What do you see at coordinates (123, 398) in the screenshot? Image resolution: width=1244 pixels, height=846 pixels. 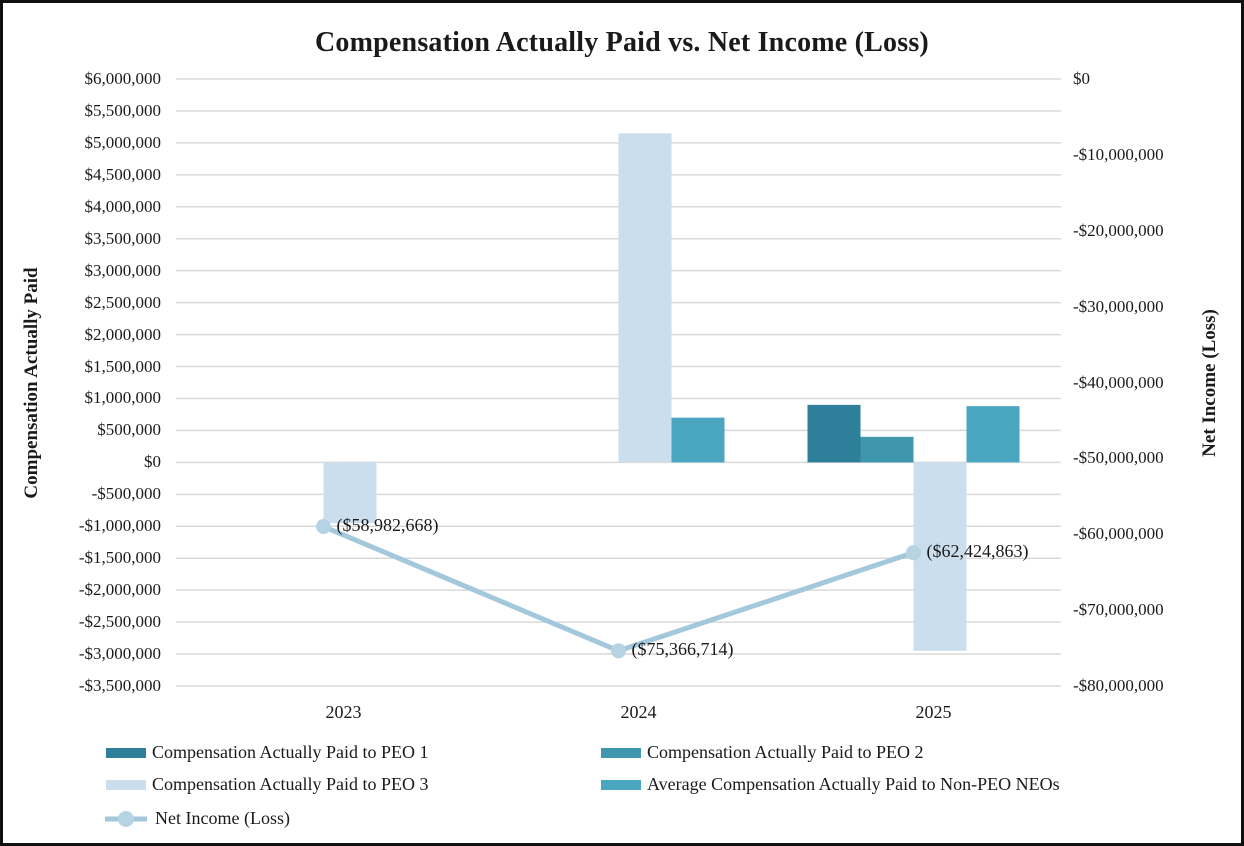 I see `left-axis-tick: $1,000,000` at bounding box center [123, 398].